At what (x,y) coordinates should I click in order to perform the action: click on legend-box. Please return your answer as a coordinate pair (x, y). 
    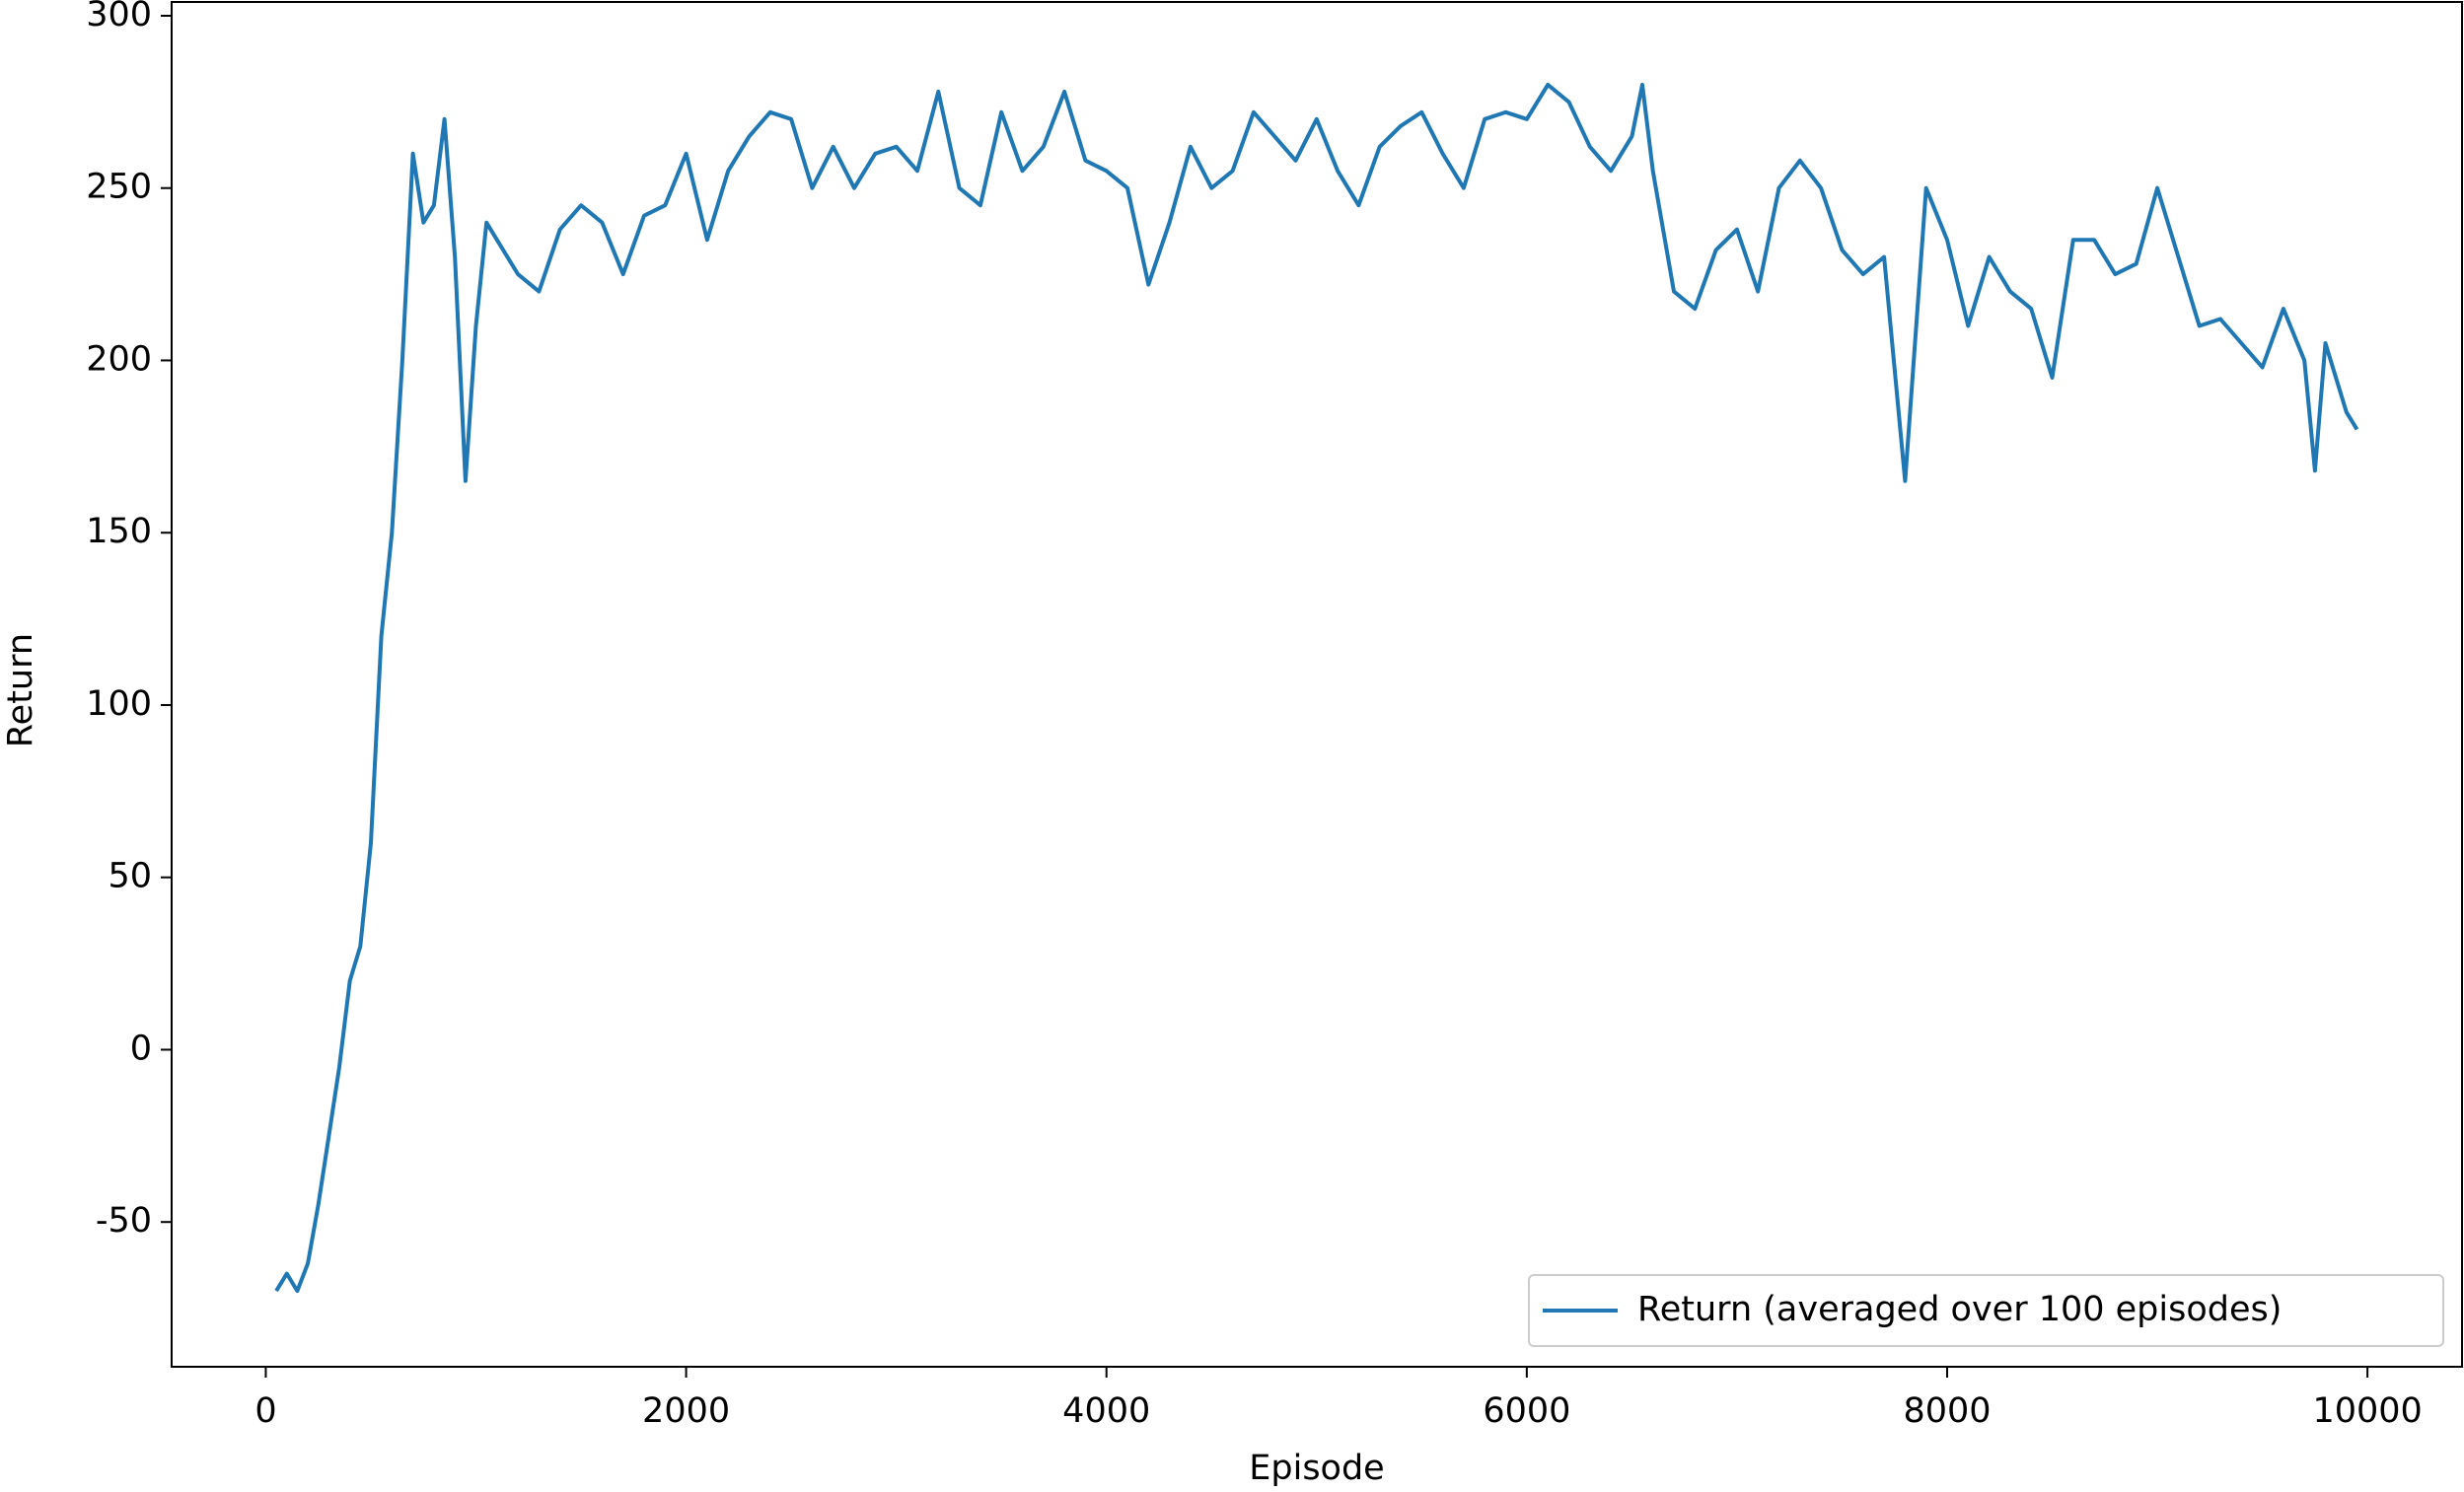
    Looking at the image, I should click on (1986, 1310).